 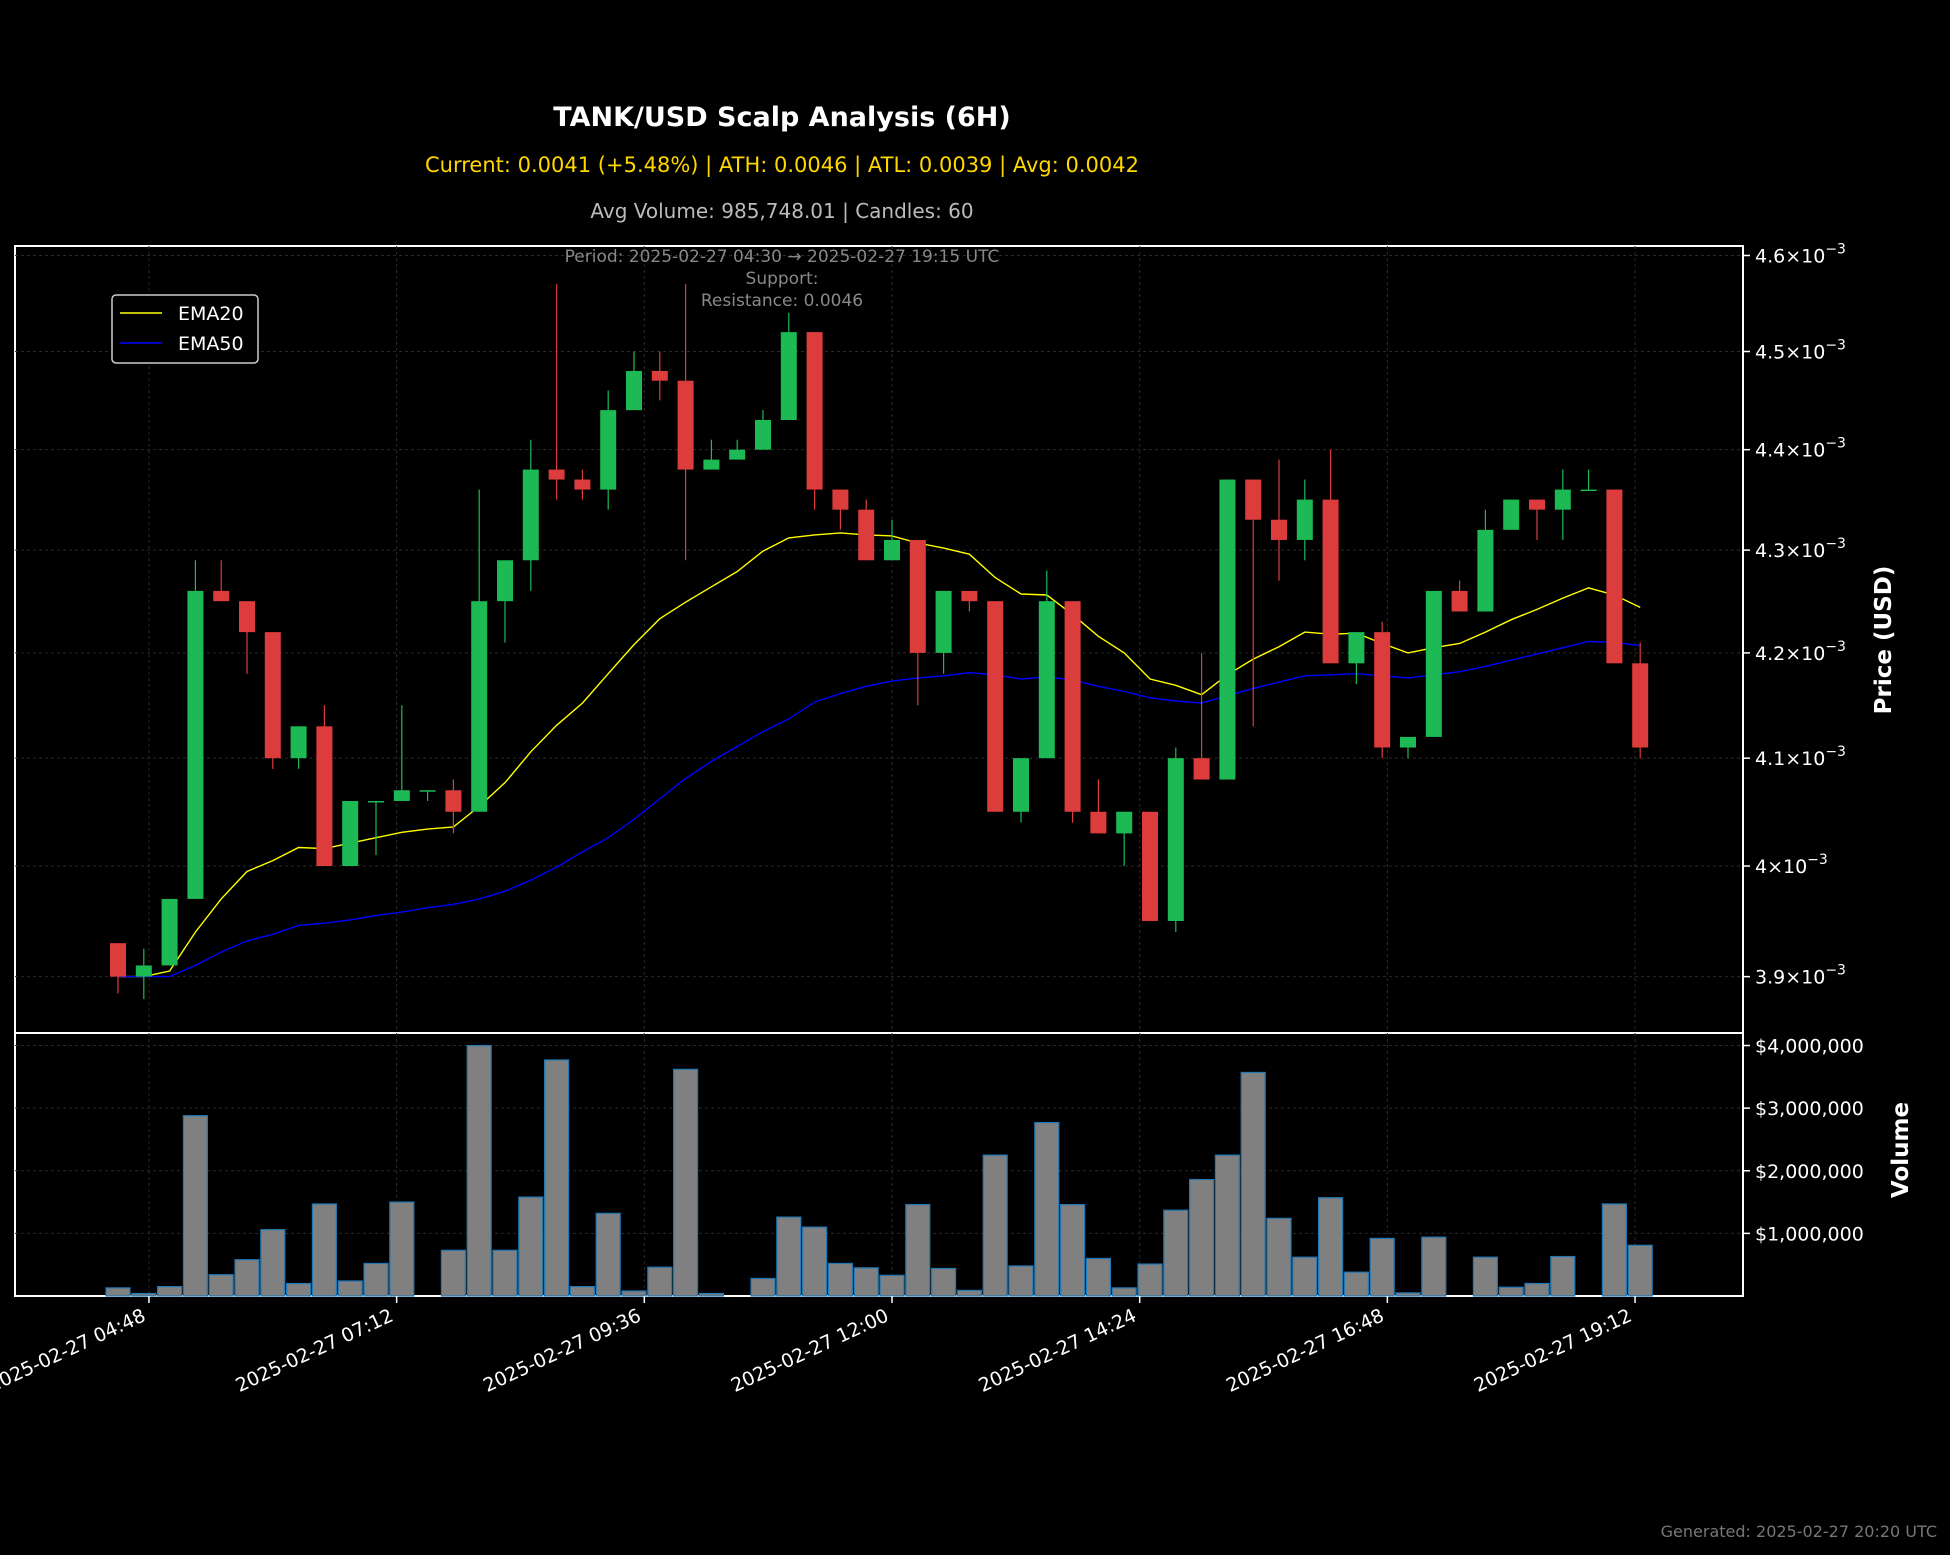 I want to click on volume-axis-label: Volume, so click(x=1901, y=1150).